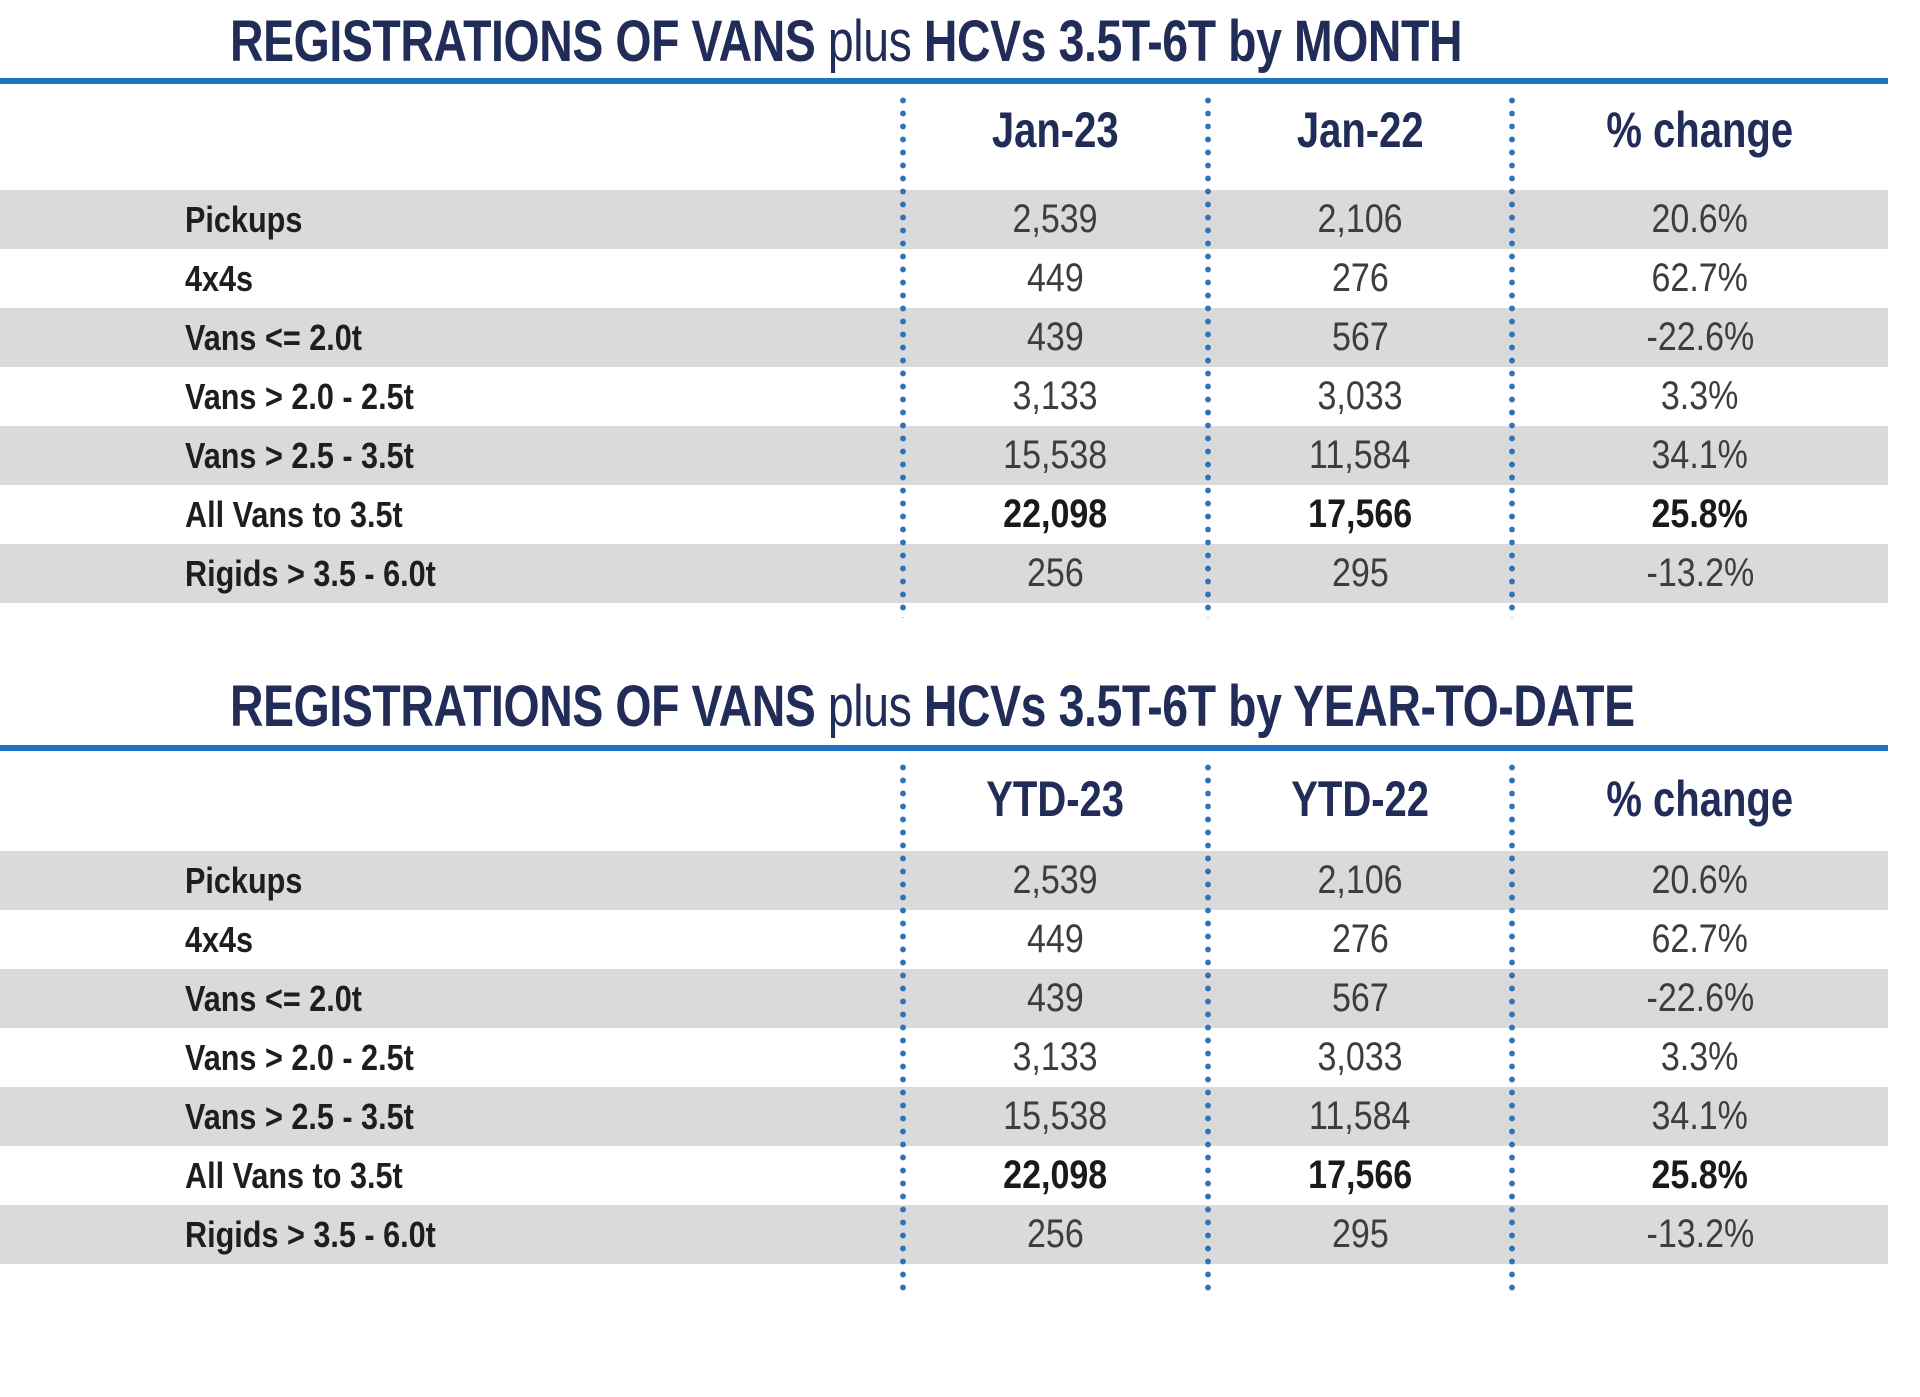 The image size is (1920, 1397). I want to click on row-label-text: All Vans to 3.5t, so click(294, 514).